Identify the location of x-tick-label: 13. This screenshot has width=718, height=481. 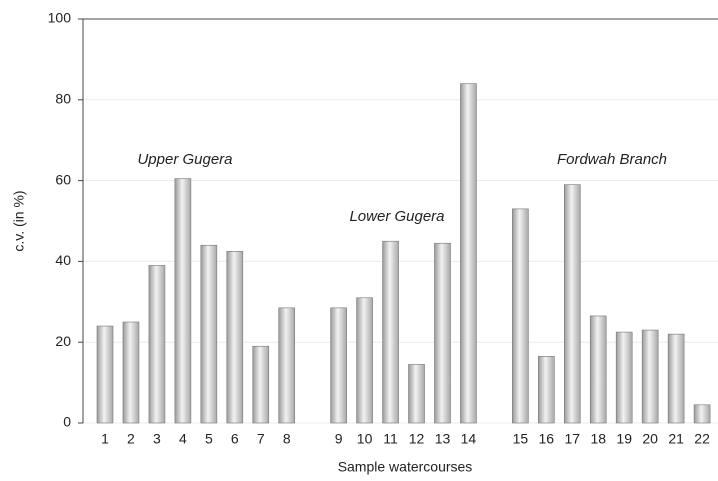
(443, 439).